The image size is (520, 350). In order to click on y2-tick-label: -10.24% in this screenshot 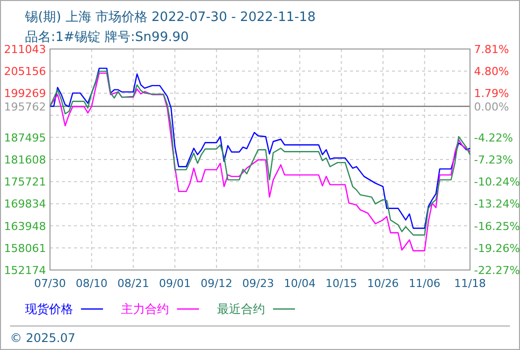, I will do `click(497, 182)`.